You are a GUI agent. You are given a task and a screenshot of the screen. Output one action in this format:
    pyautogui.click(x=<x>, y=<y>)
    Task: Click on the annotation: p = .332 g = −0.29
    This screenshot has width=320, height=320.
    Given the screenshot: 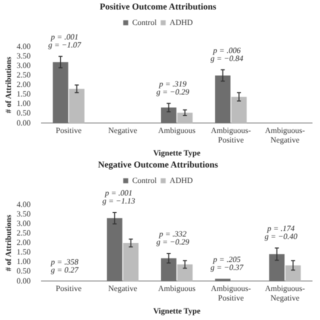 What is the action you would take?
    pyautogui.click(x=173, y=238)
    